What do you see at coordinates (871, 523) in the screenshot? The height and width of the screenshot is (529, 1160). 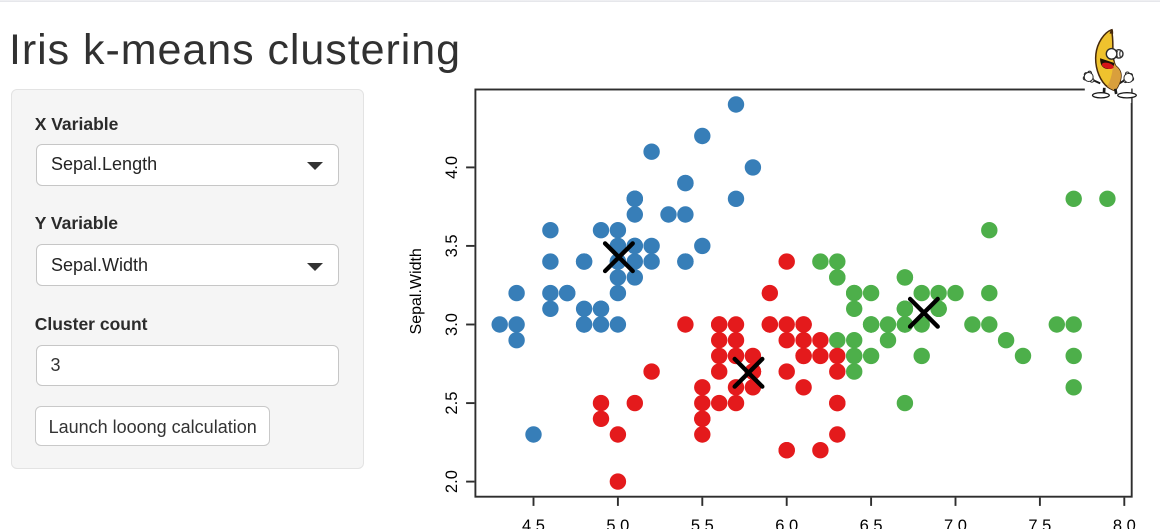 I see `svg-text: 6.5` at bounding box center [871, 523].